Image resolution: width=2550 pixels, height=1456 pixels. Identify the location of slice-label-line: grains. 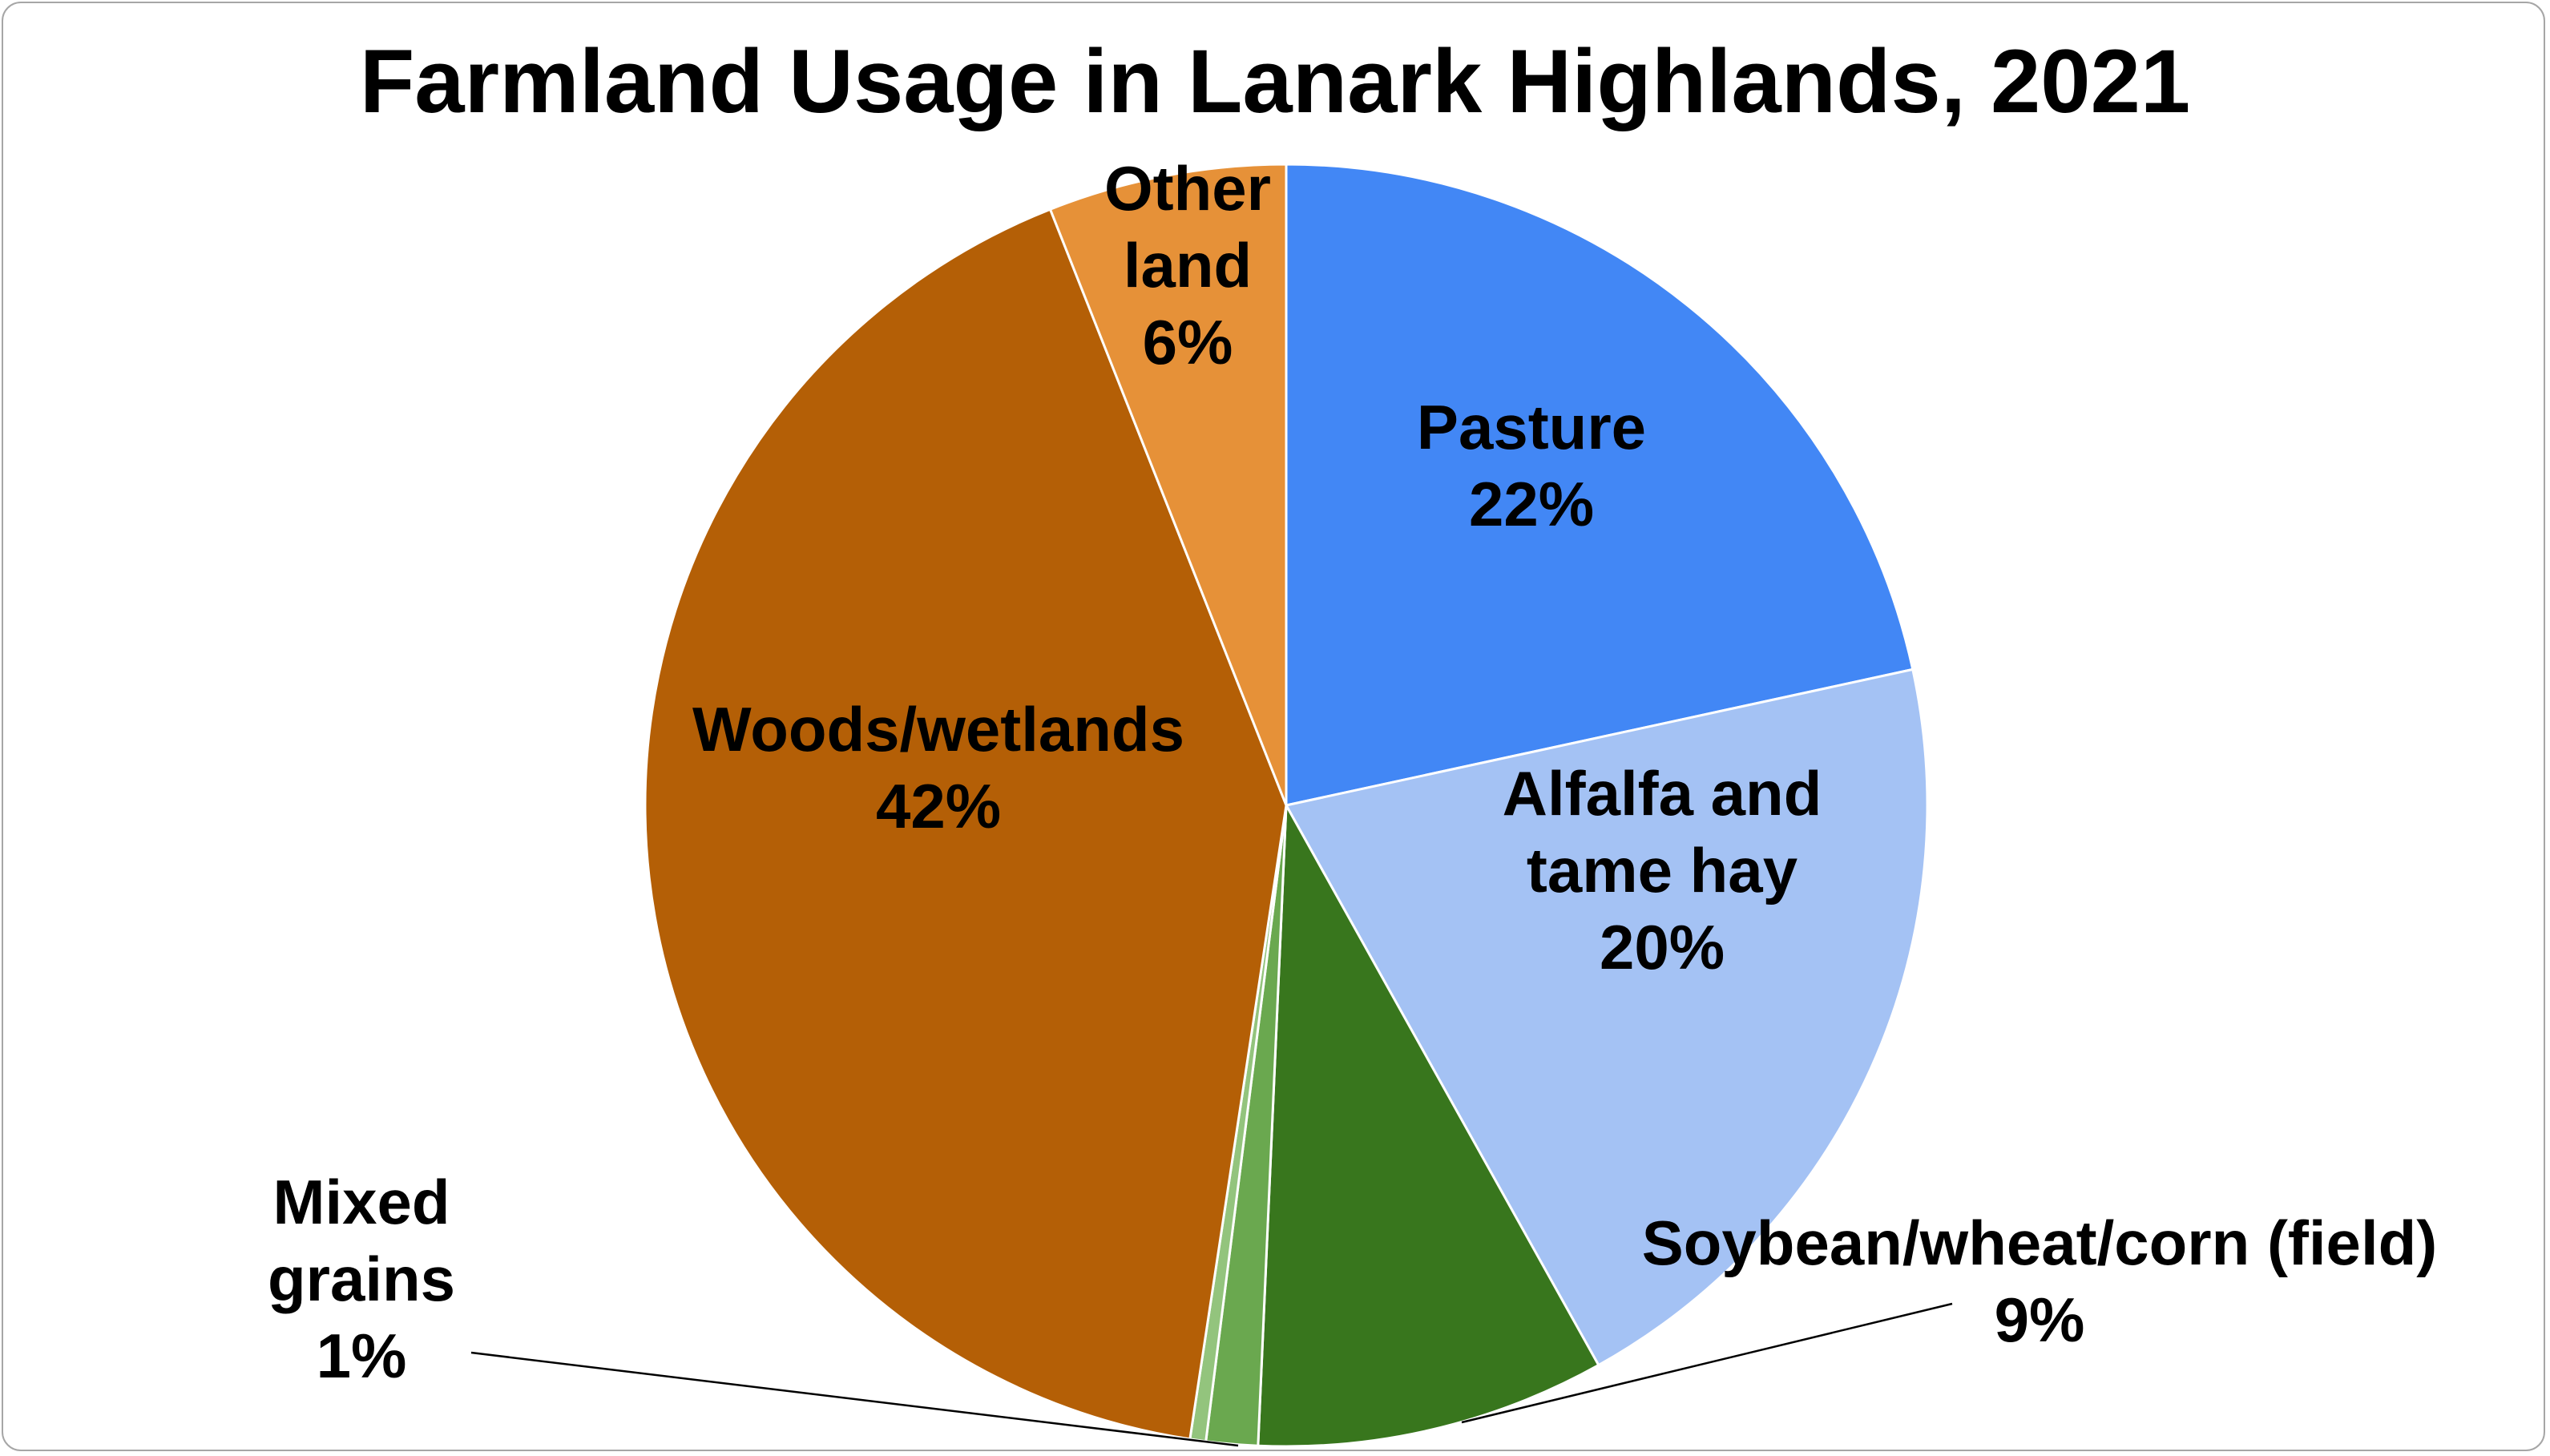
(361, 1279).